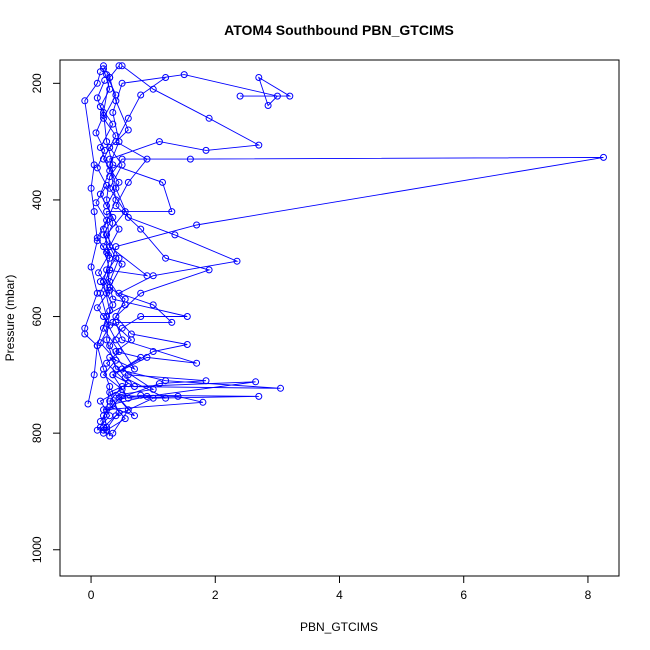 The width and height of the screenshot is (650, 650). What do you see at coordinates (91, 595) in the screenshot?
I see `x-tick-label: 0` at bounding box center [91, 595].